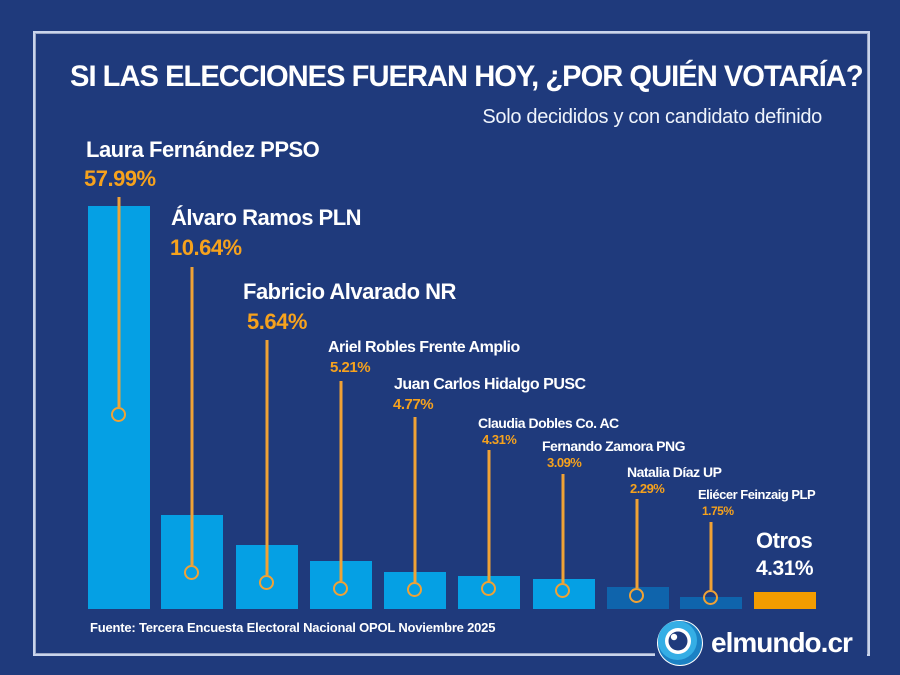 The image size is (900, 675). I want to click on candidate-value-alvaro-ramos-pln: 10.64%, so click(206, 247).